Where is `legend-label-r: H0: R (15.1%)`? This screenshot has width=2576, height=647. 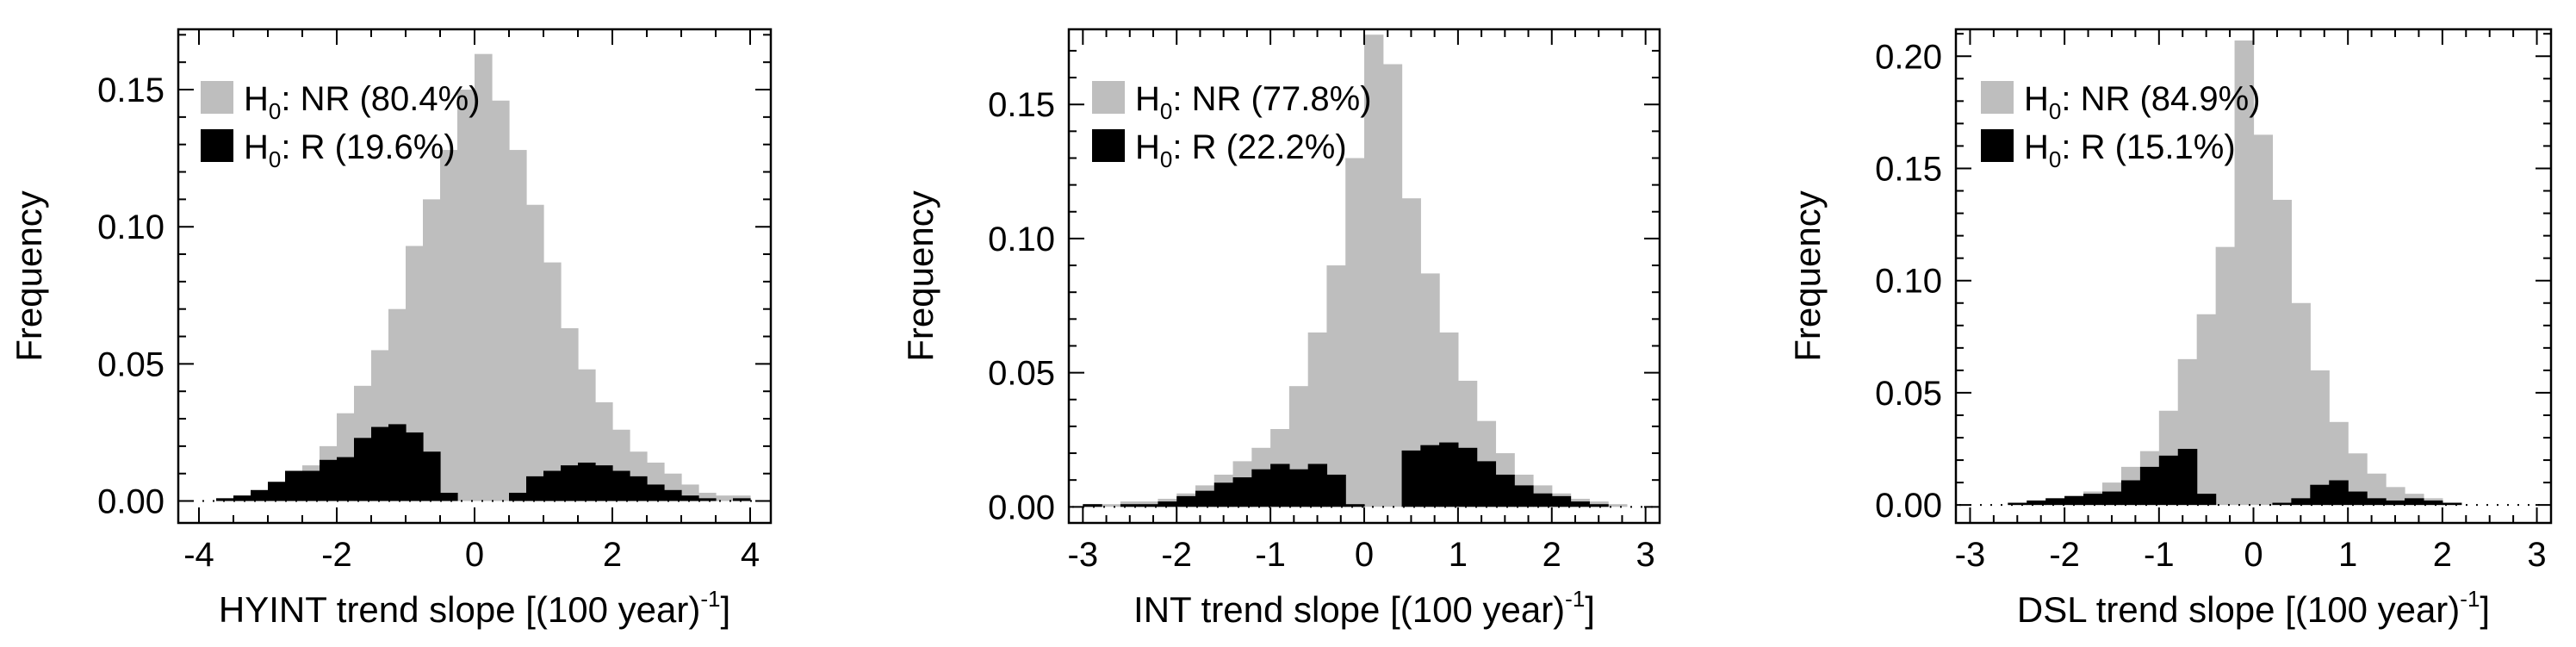 legend-label-r: H0: R (15.1%) is located at coordinates (2130, 150).